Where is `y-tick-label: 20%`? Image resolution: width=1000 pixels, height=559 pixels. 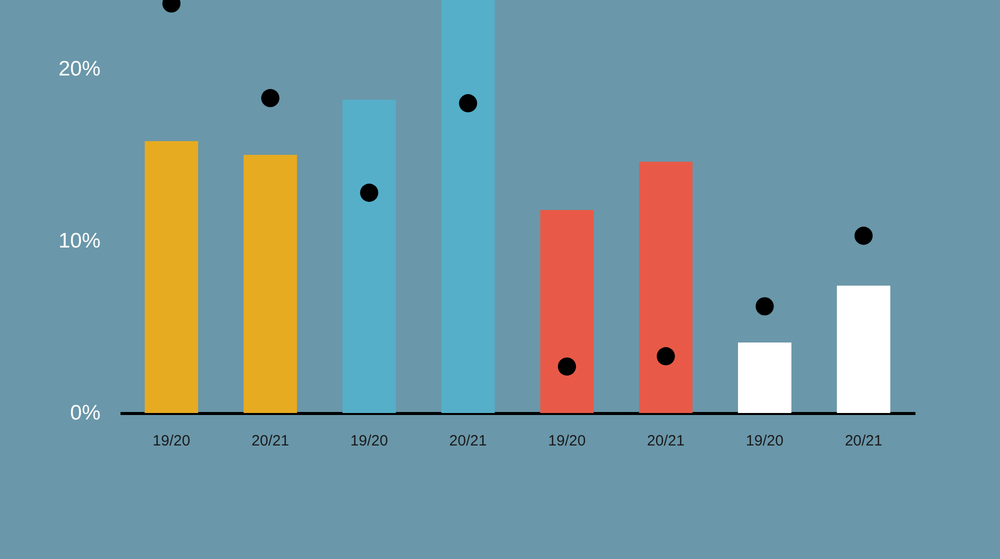 y-tick-label: 20% is located at coordinates (79, 68).